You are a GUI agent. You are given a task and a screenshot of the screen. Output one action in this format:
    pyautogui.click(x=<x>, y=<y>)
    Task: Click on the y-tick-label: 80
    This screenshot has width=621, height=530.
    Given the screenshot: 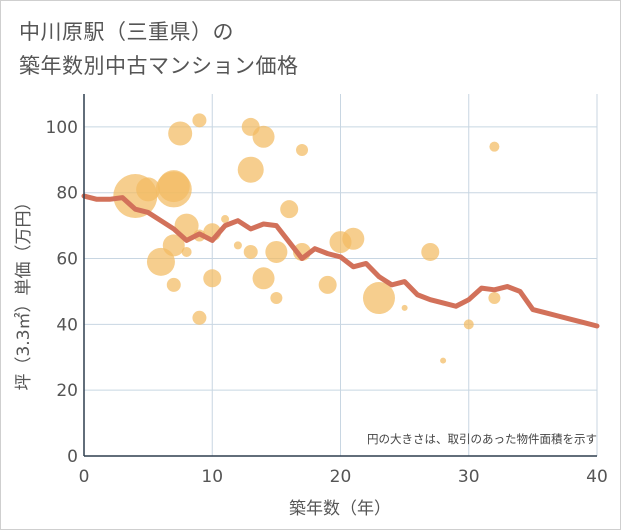 What is the action you would take?
    pyautogui.click(x=67, y=194)
    